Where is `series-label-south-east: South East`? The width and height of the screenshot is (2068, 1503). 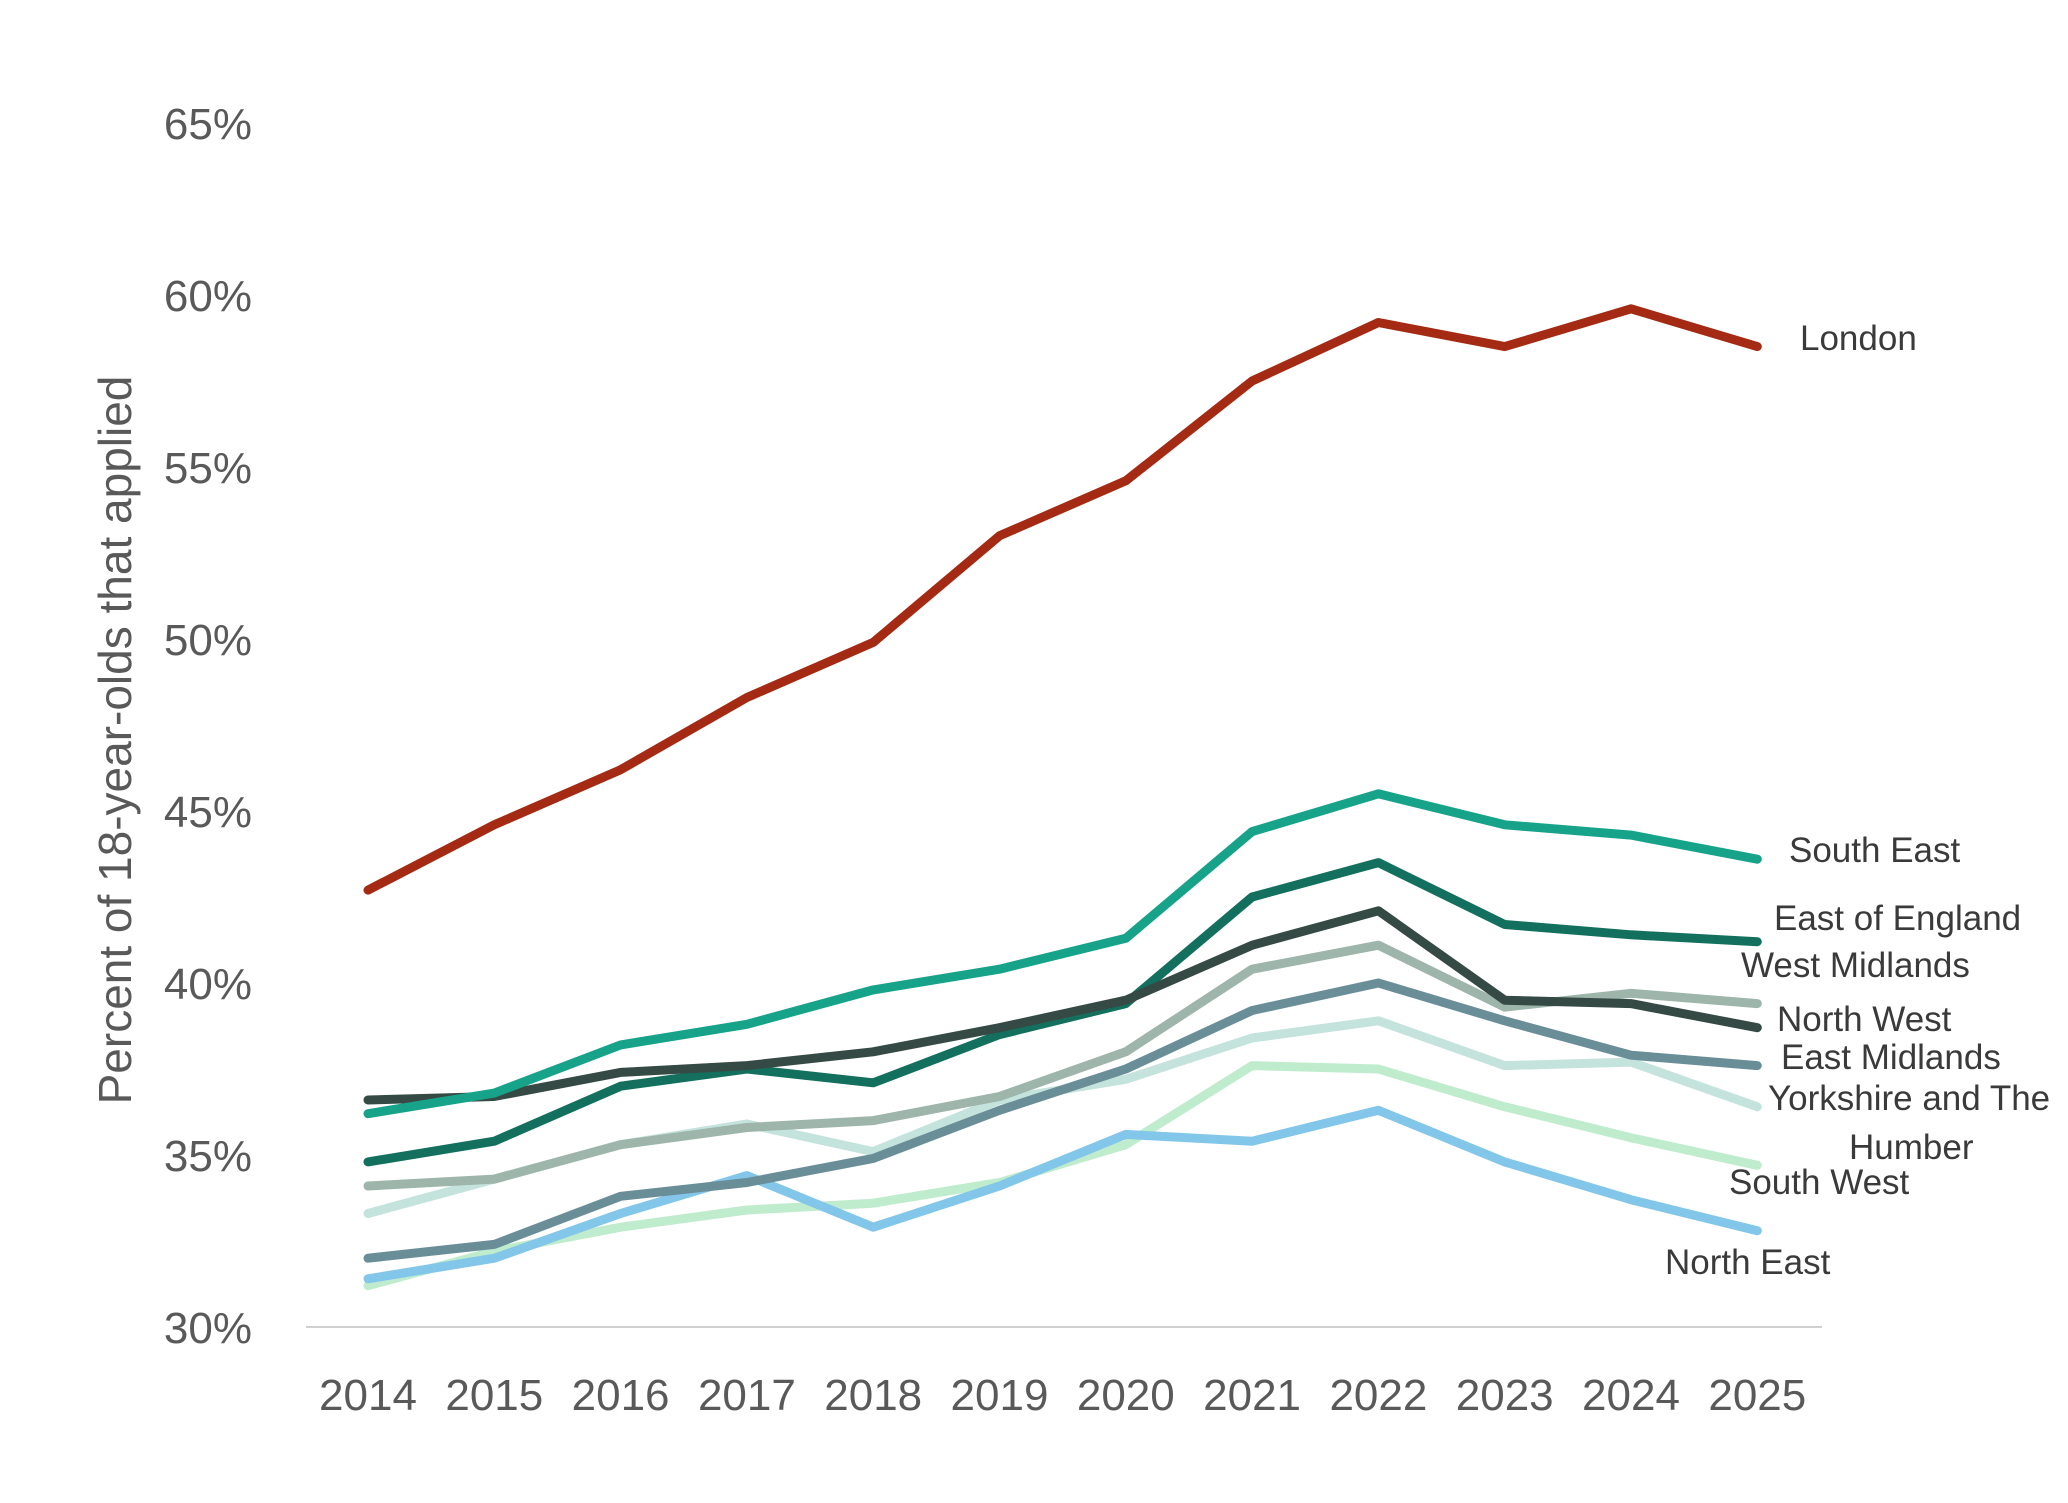
series-label-south-east: South East is located at coordinates (1874, 850).